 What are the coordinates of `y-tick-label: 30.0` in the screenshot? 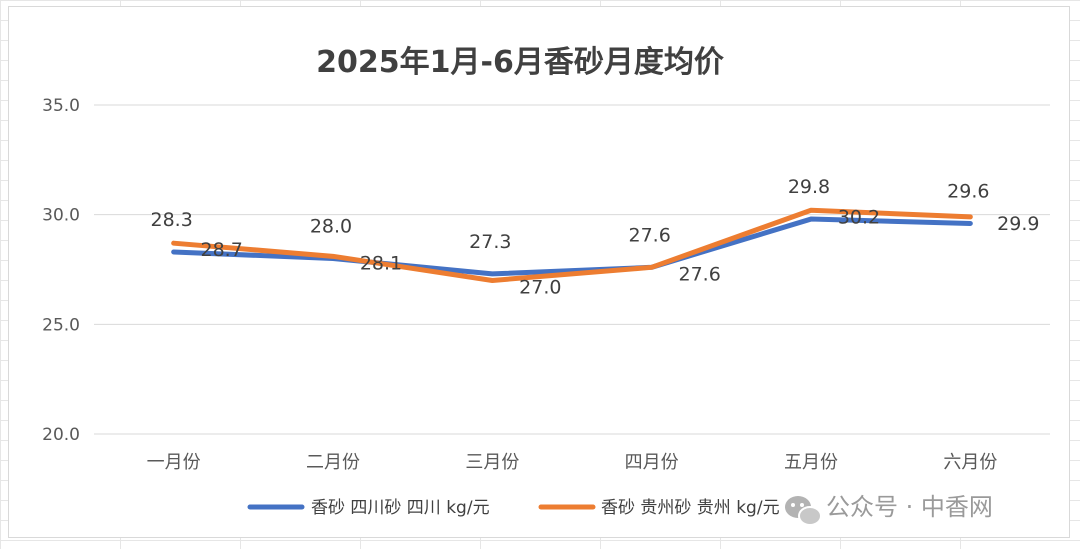 It's located at (61, 216).